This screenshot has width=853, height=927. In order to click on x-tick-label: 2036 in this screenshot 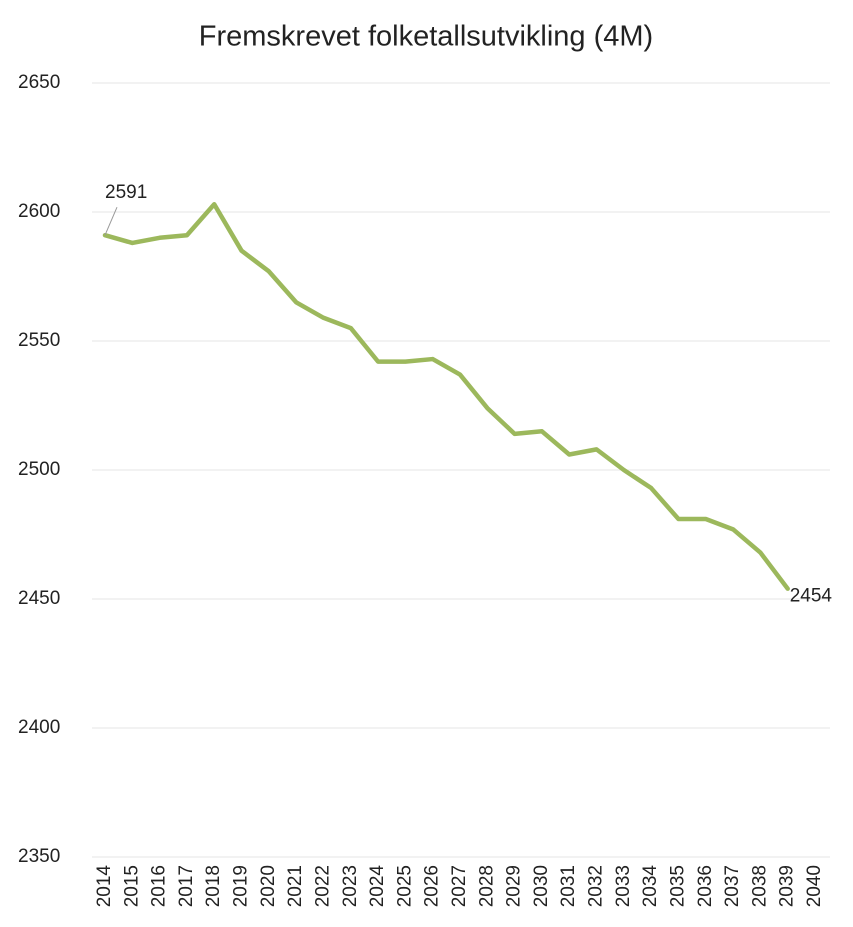, I will do `click(705, 886)`.